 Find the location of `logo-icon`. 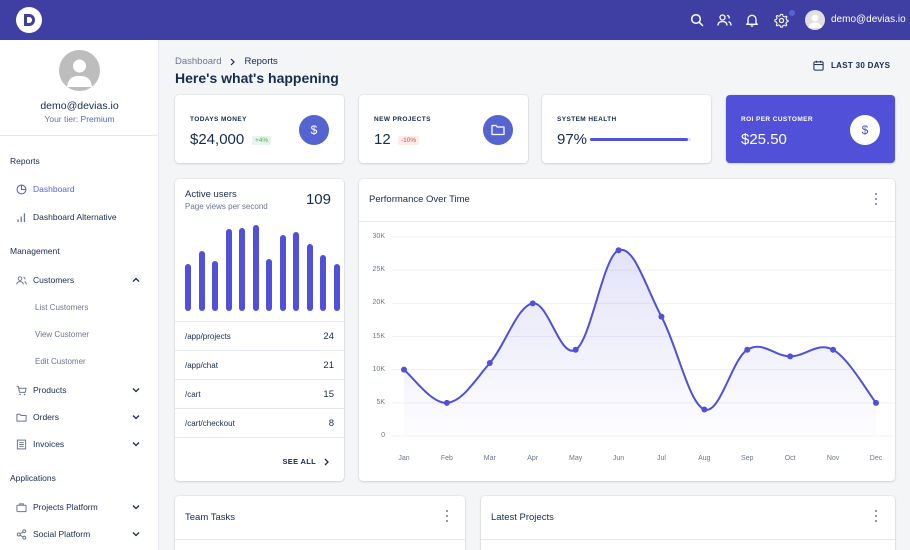

logo-icon is located at coordinates (29, 20).